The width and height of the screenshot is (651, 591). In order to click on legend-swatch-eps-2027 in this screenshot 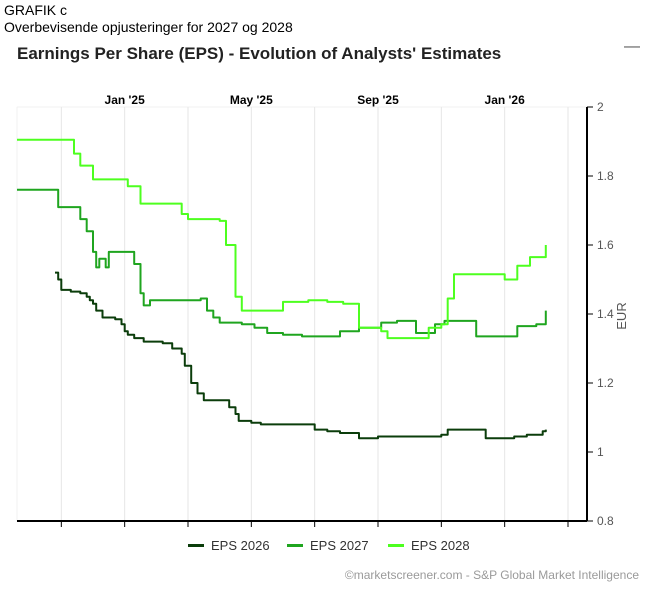, I will do `click(295, 545)`.